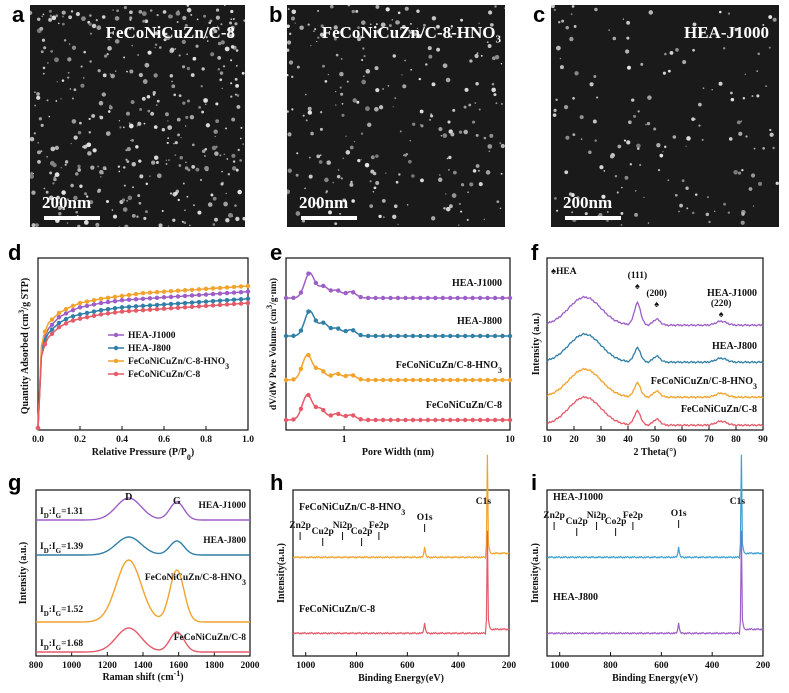  I want to click on f-axis-tick-label: 40, so click(628, 440).